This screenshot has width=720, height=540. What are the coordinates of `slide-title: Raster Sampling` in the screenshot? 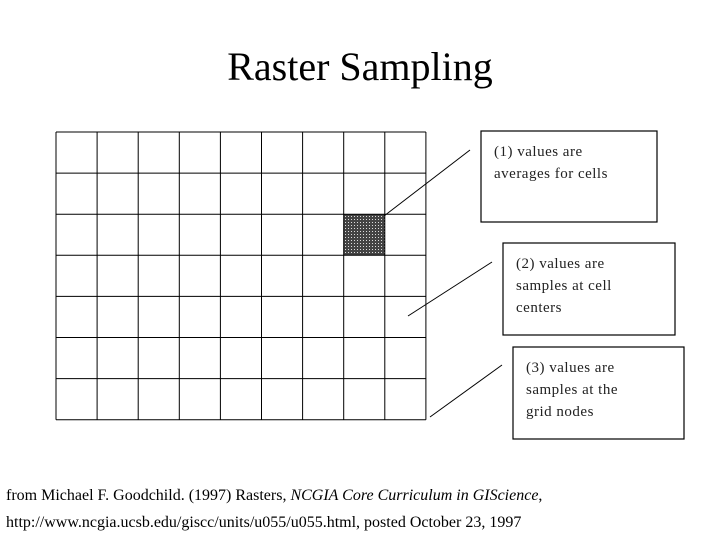 It's located at (360, 66).